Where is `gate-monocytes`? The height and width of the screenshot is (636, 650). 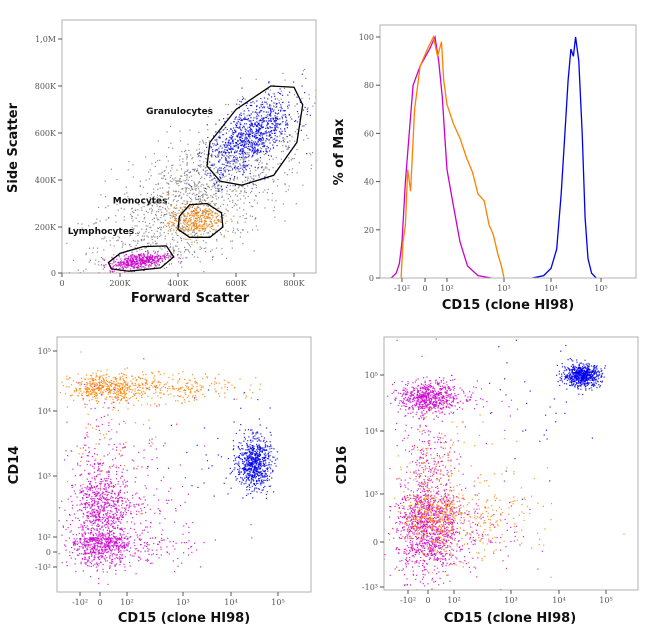
gate-monocytes is located at coordinates (200, 220).